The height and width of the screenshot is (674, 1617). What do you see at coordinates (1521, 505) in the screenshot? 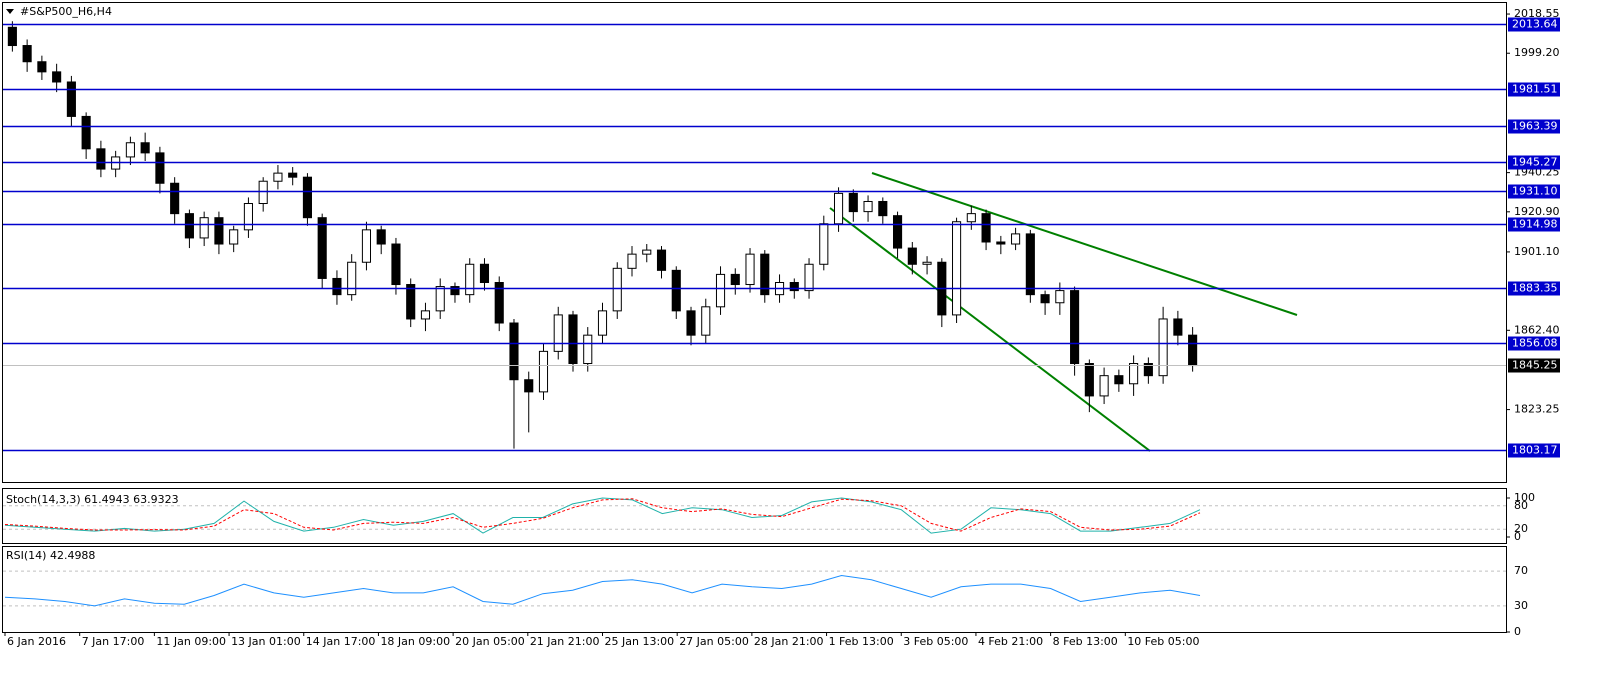
I see `y-tick-label: 80` at bounding box center [1521, 505].